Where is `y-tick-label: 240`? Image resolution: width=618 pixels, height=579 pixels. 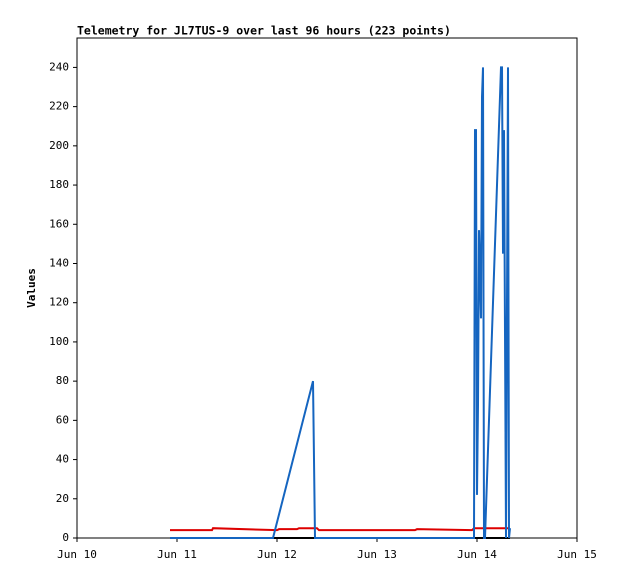
y-tick-label: 240 is located at coordinates (59, 66).